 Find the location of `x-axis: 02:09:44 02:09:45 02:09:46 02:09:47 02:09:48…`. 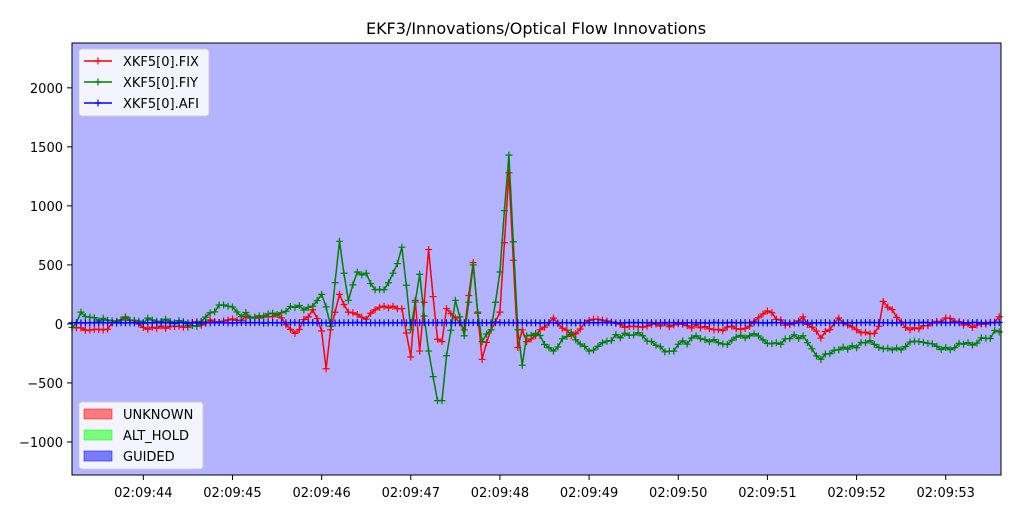

x-axis: 02:09:44 02:09:45 02:09:46 02:09:47 02:09:48… is located at coordinates (544, 488).